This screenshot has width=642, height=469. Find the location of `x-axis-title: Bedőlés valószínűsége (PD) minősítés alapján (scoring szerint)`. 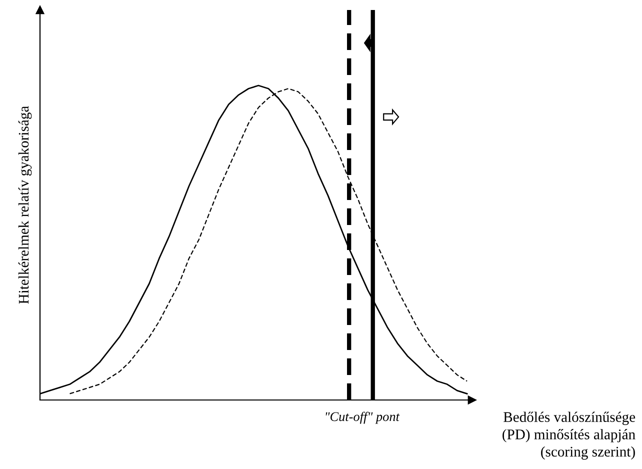

x-axis-title: Bedőlés valószínűsége (PD) minősítés alapján (scoring szerint) is located at coordinates (569, 436).